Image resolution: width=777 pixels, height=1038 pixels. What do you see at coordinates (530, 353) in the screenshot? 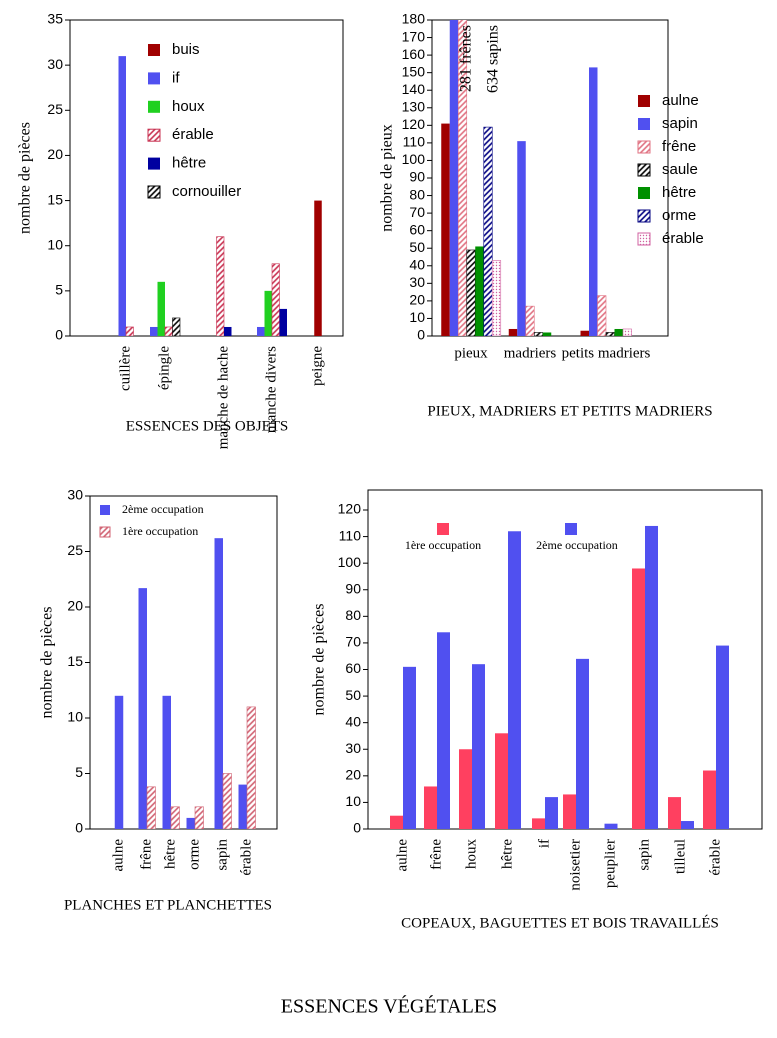
I see `x-tick-label: madriers` at bounding box center [530, 353].